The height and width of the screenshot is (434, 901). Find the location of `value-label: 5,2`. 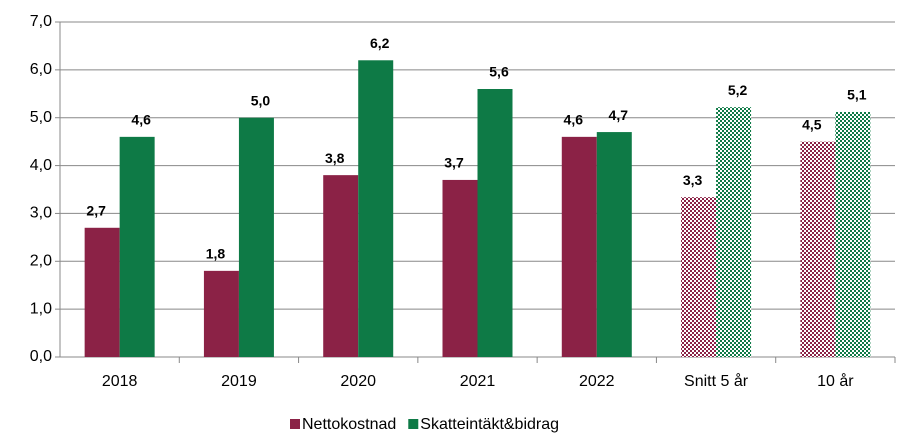

value-label: 5,2 is located at coordinates (738, 90).